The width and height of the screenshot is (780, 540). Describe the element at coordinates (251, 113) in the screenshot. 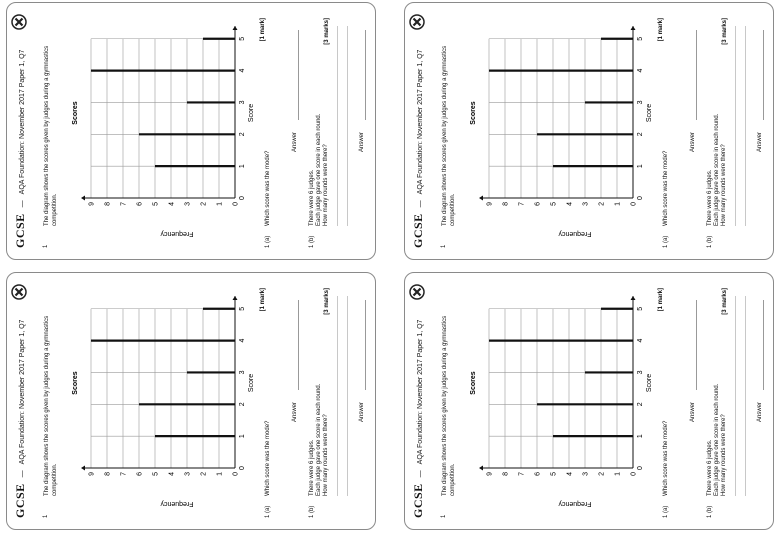

I see `chart-x-label: Score` at that location.